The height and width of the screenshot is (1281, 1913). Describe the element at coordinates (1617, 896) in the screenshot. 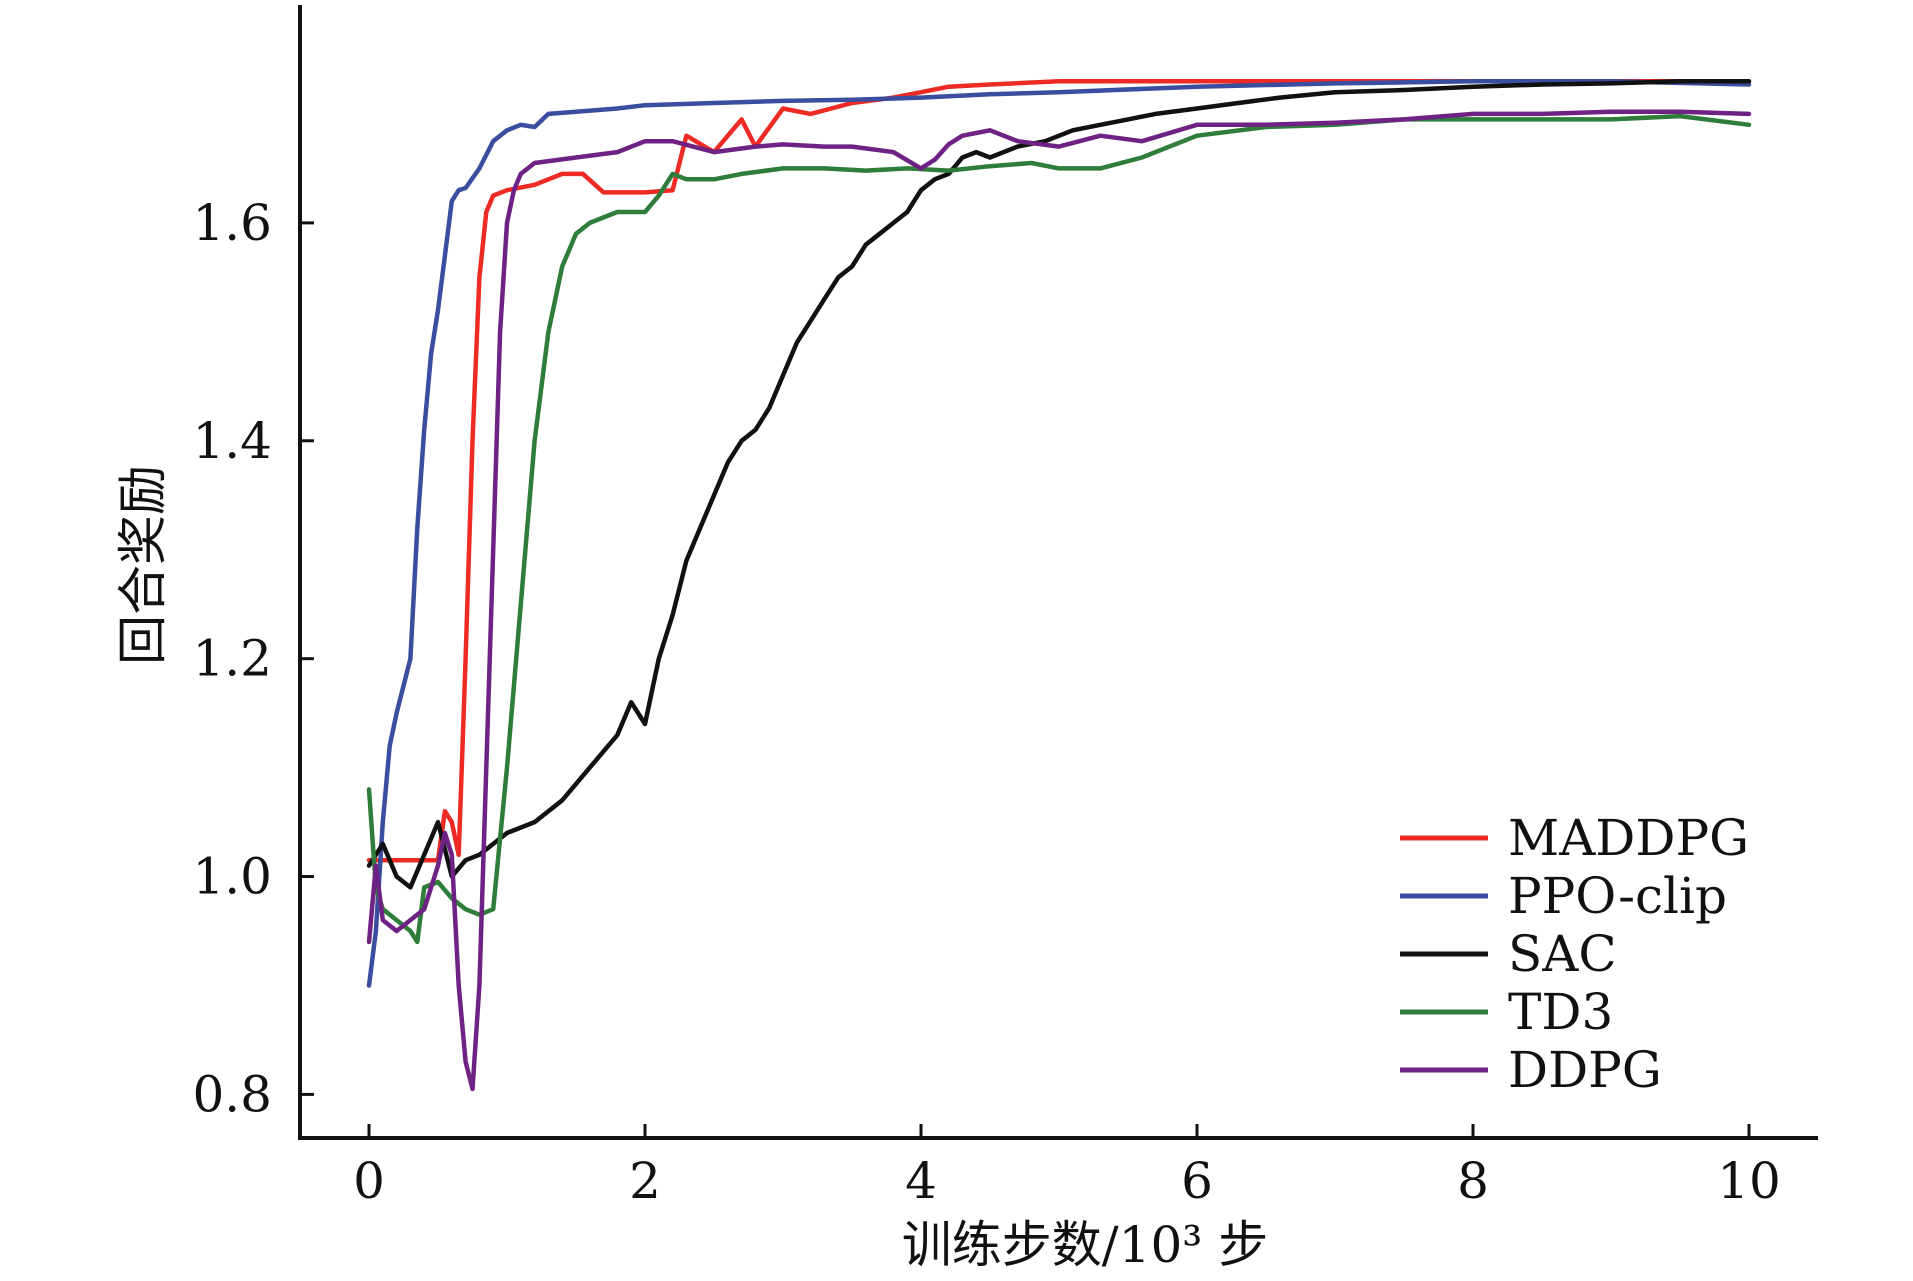

I see `legend-label-ppo-clip: PPO-clip` at that location.